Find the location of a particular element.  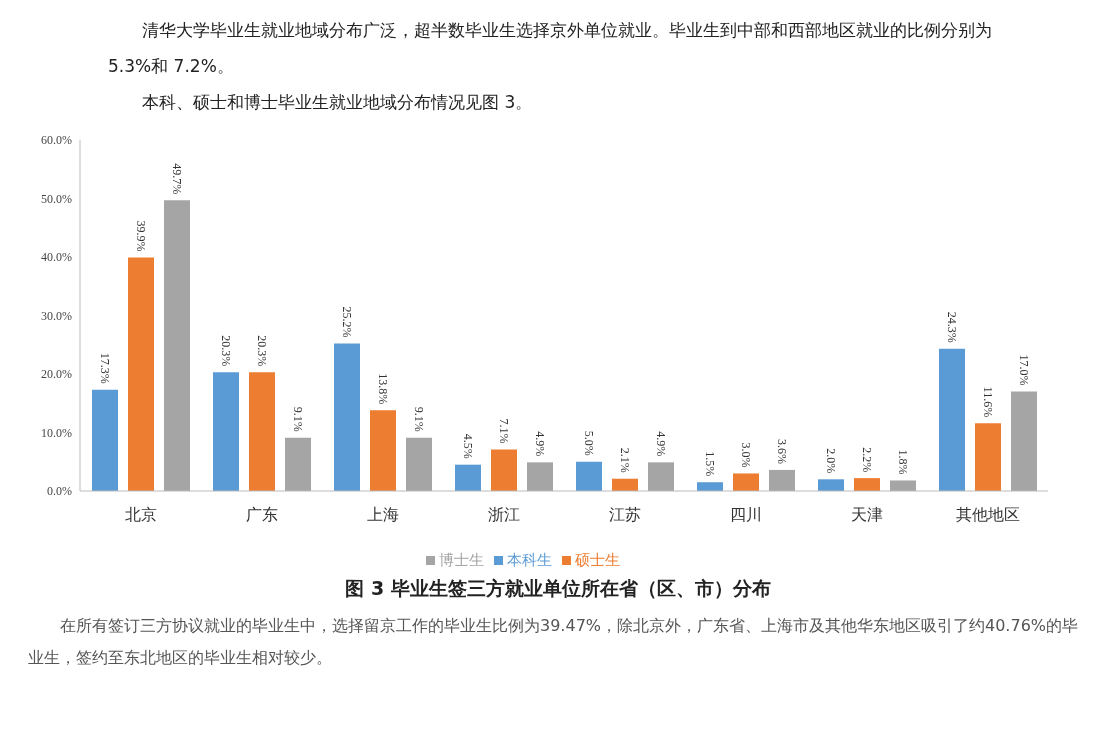

y-tick-label: 40.0% is located at coordinates (56, 257).